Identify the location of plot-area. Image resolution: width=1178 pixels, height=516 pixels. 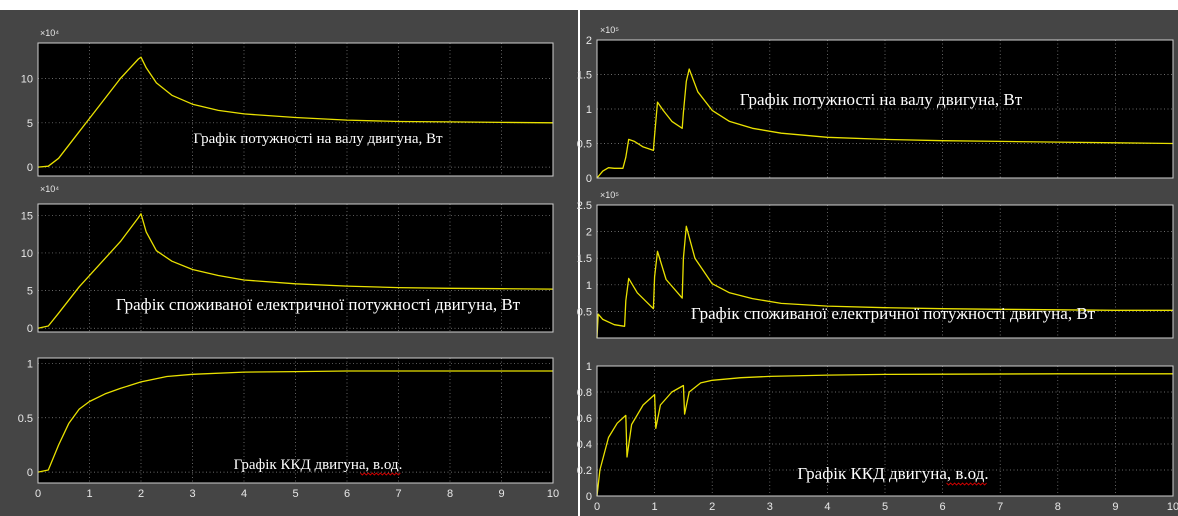
(295, 420).